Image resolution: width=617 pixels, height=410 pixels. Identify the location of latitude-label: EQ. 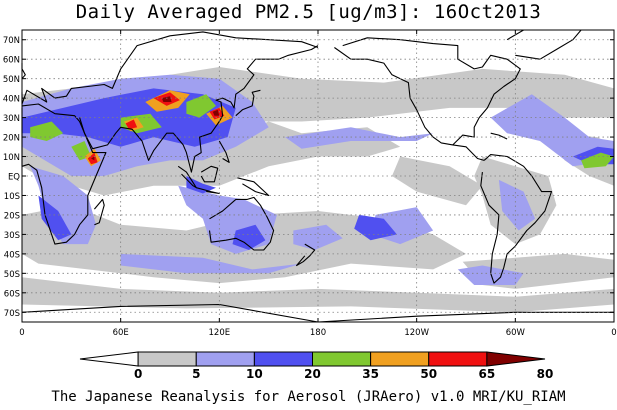
(14, 178).